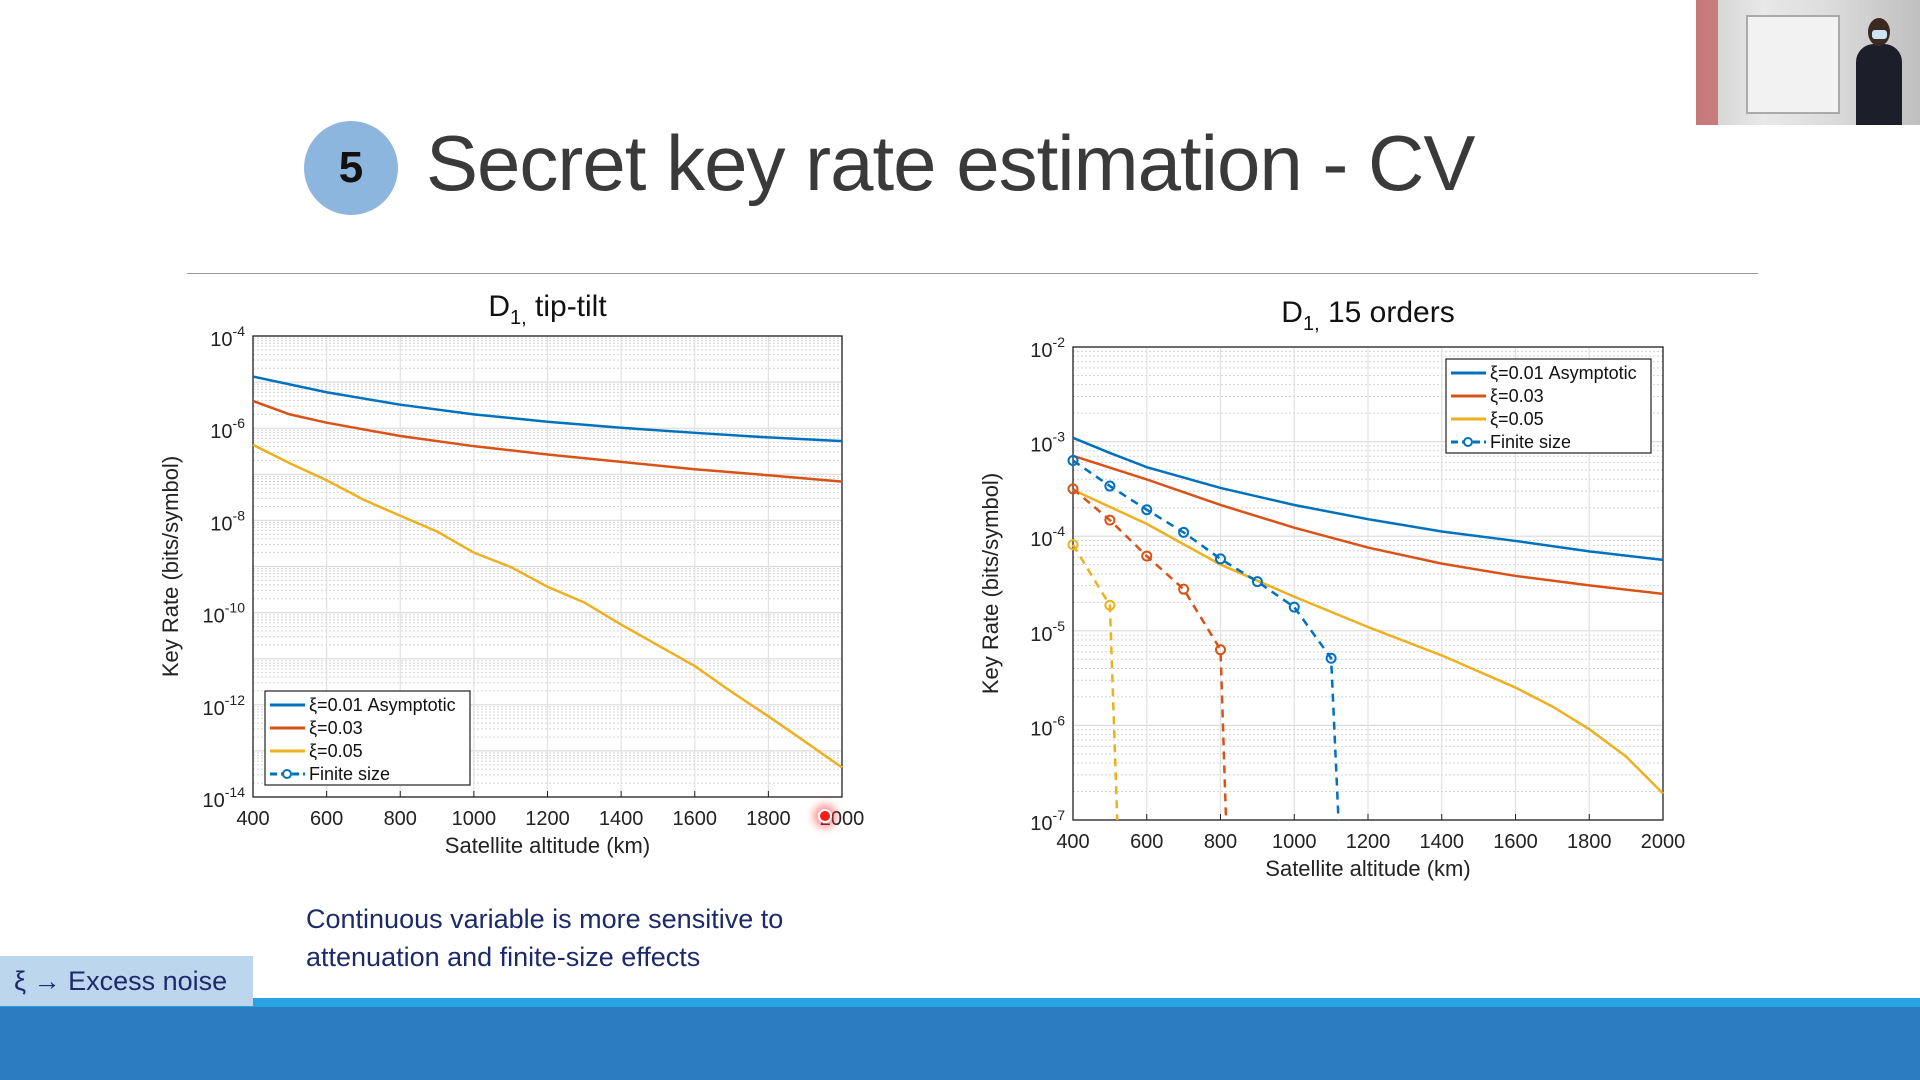 This screenshot has width=1920, height=1080. What do you see at coordinates (126, 981) in the screenshot?
I see `excess-noise-label: ξ → Excess noise` at bounding box center [126, 981].